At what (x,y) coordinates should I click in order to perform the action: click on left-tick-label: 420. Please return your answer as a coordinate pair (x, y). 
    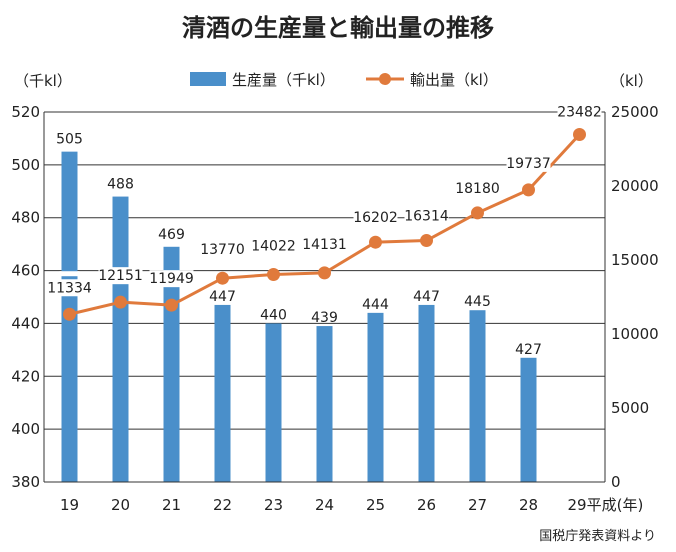
    Looking at the image, I should click on (25, 376).